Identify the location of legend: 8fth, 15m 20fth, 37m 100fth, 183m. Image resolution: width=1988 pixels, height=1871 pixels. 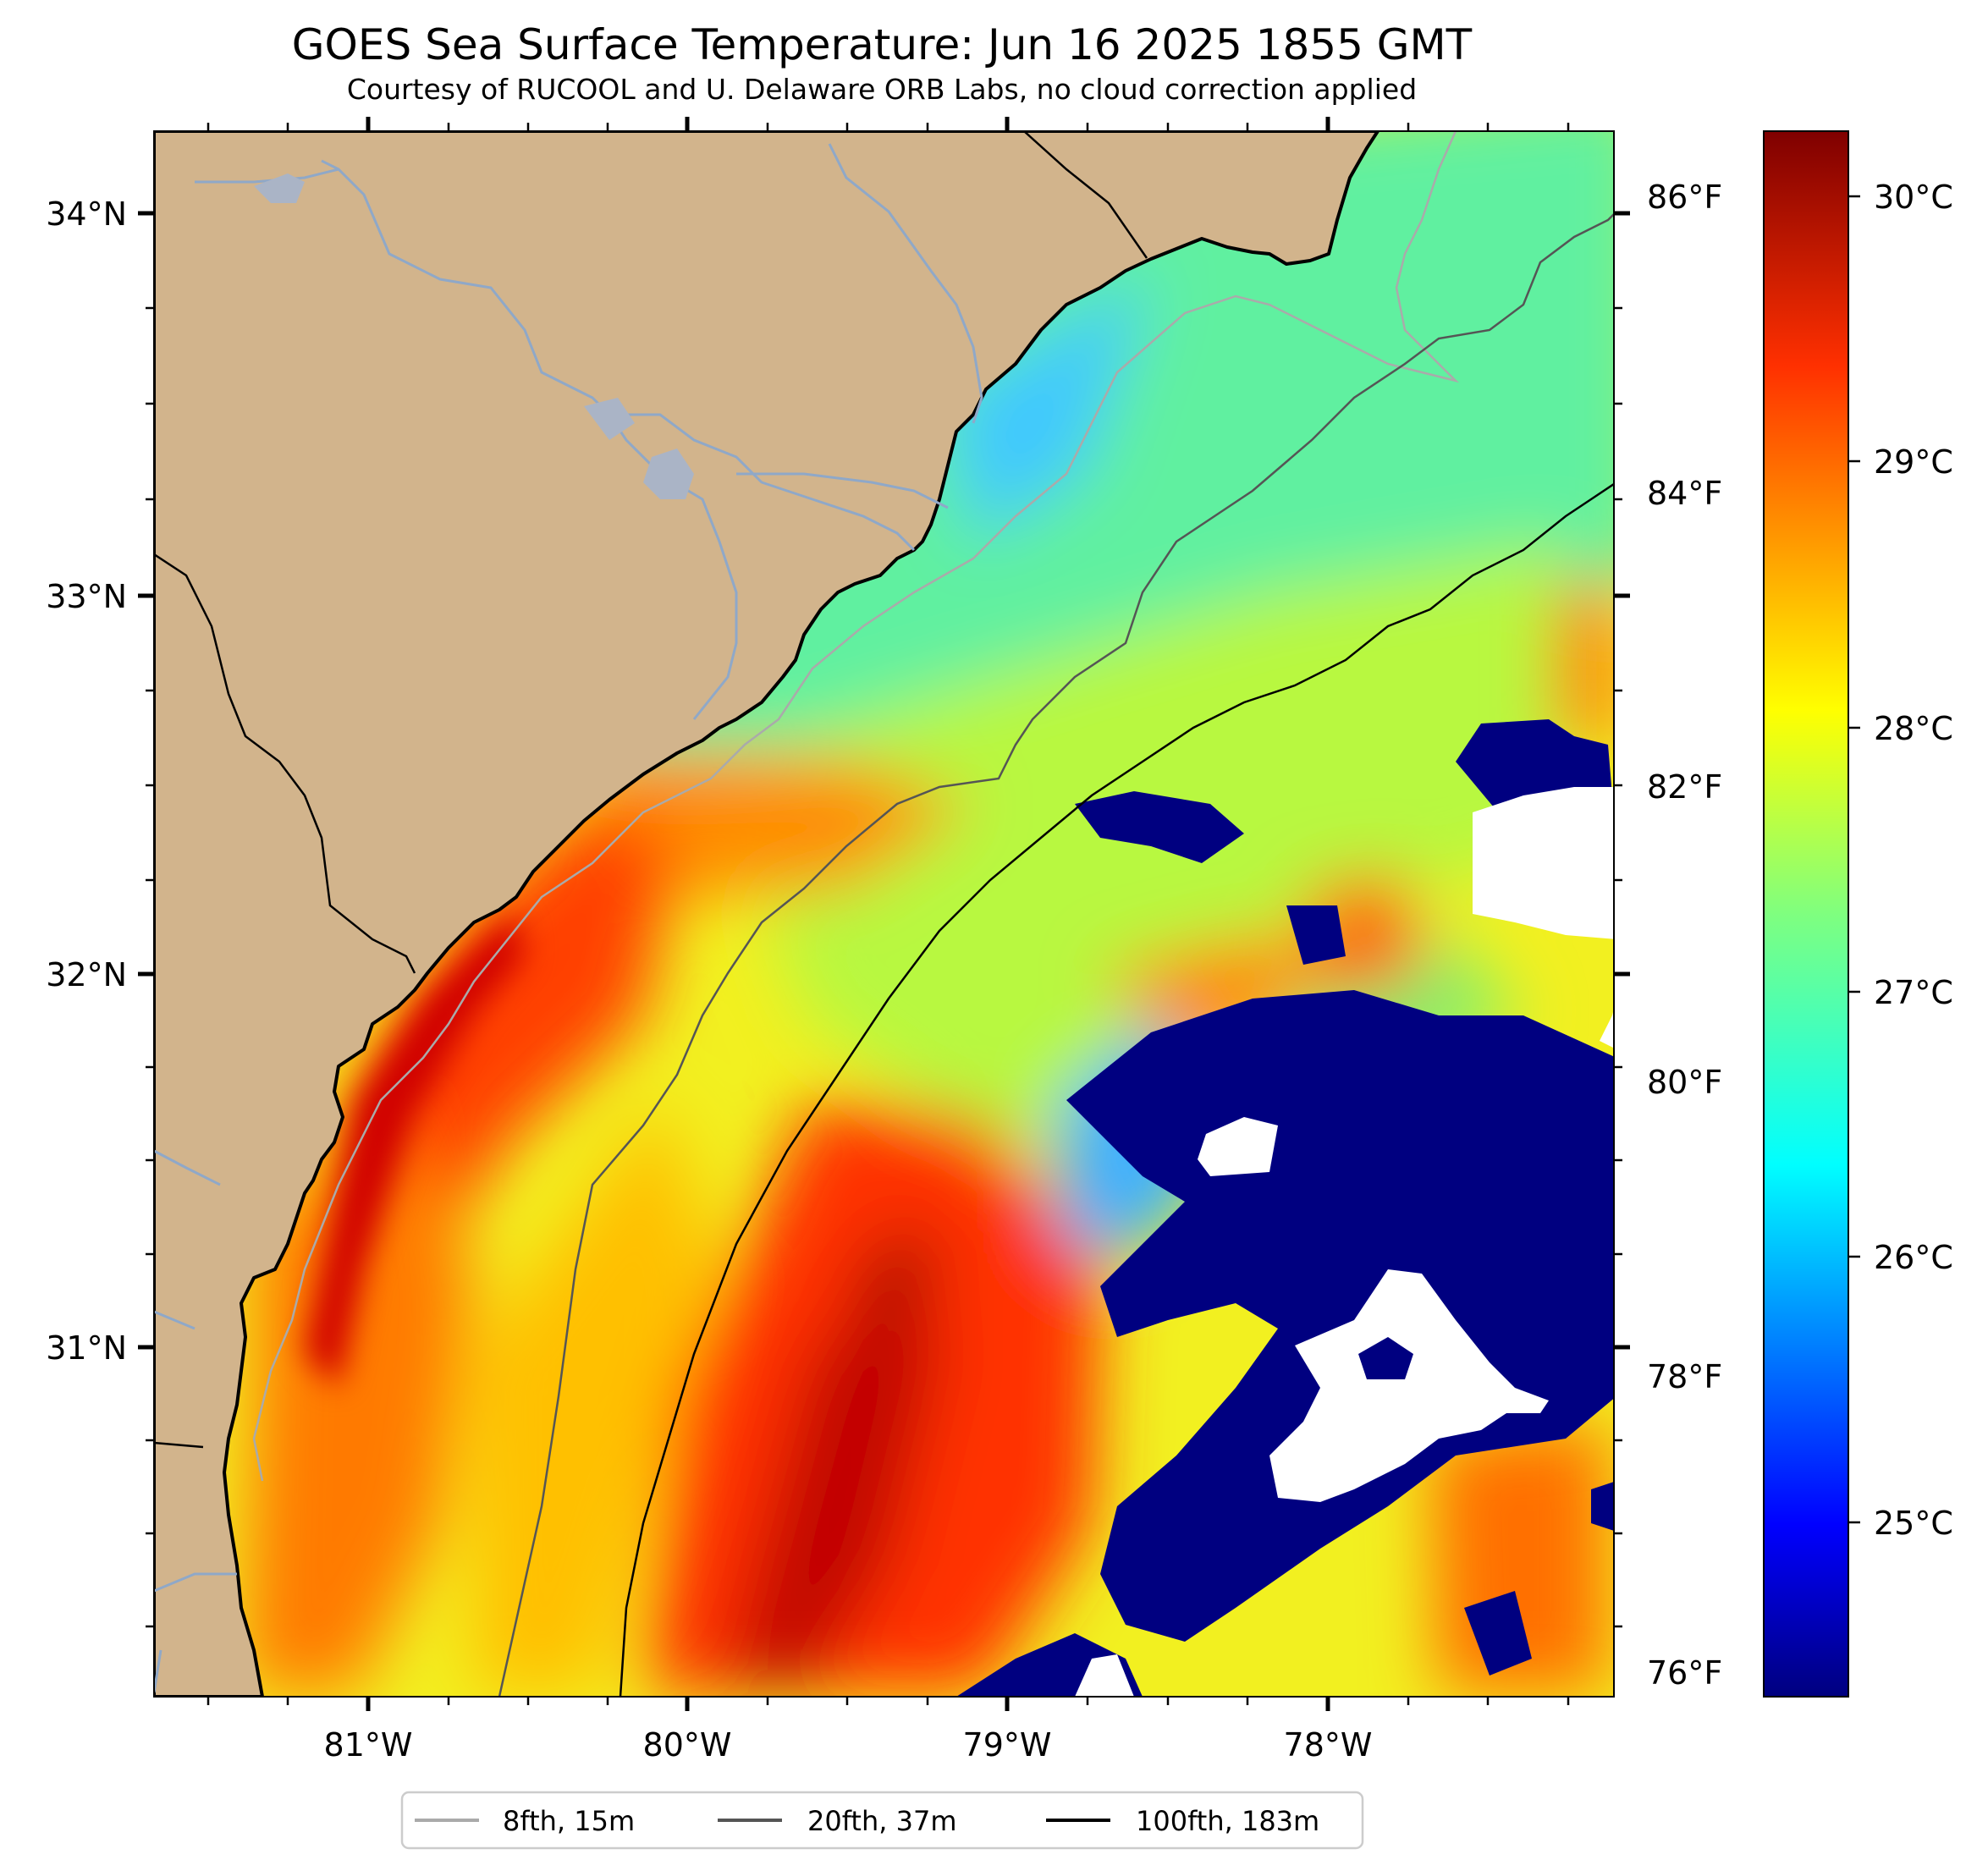
(882, 1821).